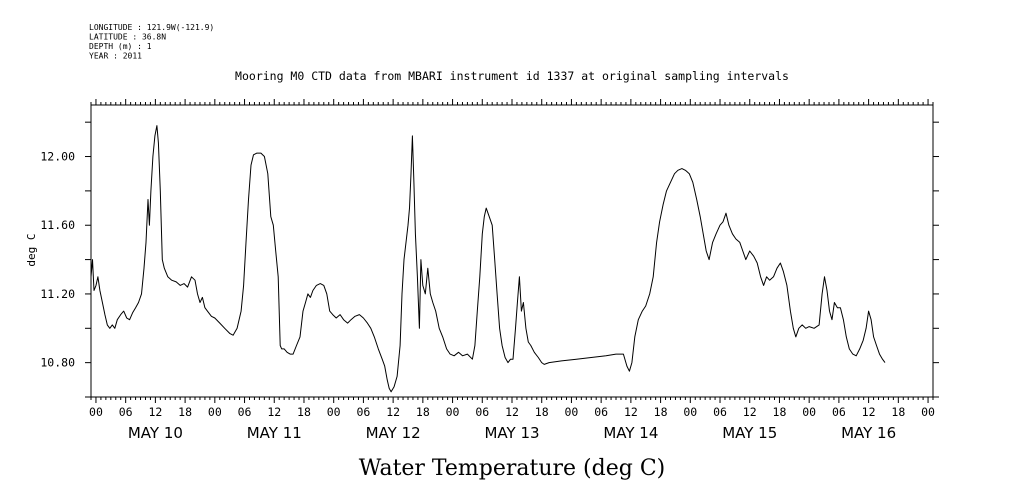  I want to click on x-day-label: MAY 15, so click(749, 433).